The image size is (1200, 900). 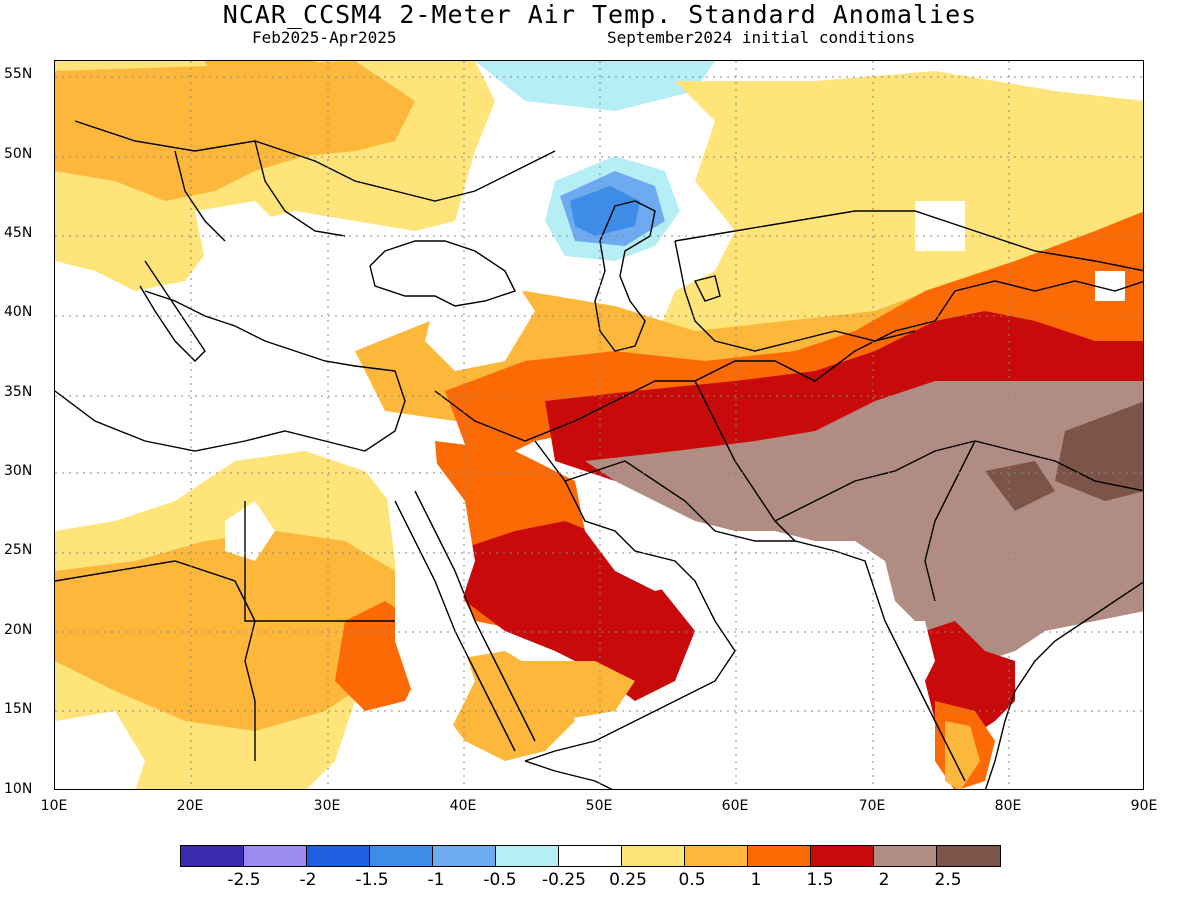 I want to click on legend-label: -2.5, so click(x=244, y=880).